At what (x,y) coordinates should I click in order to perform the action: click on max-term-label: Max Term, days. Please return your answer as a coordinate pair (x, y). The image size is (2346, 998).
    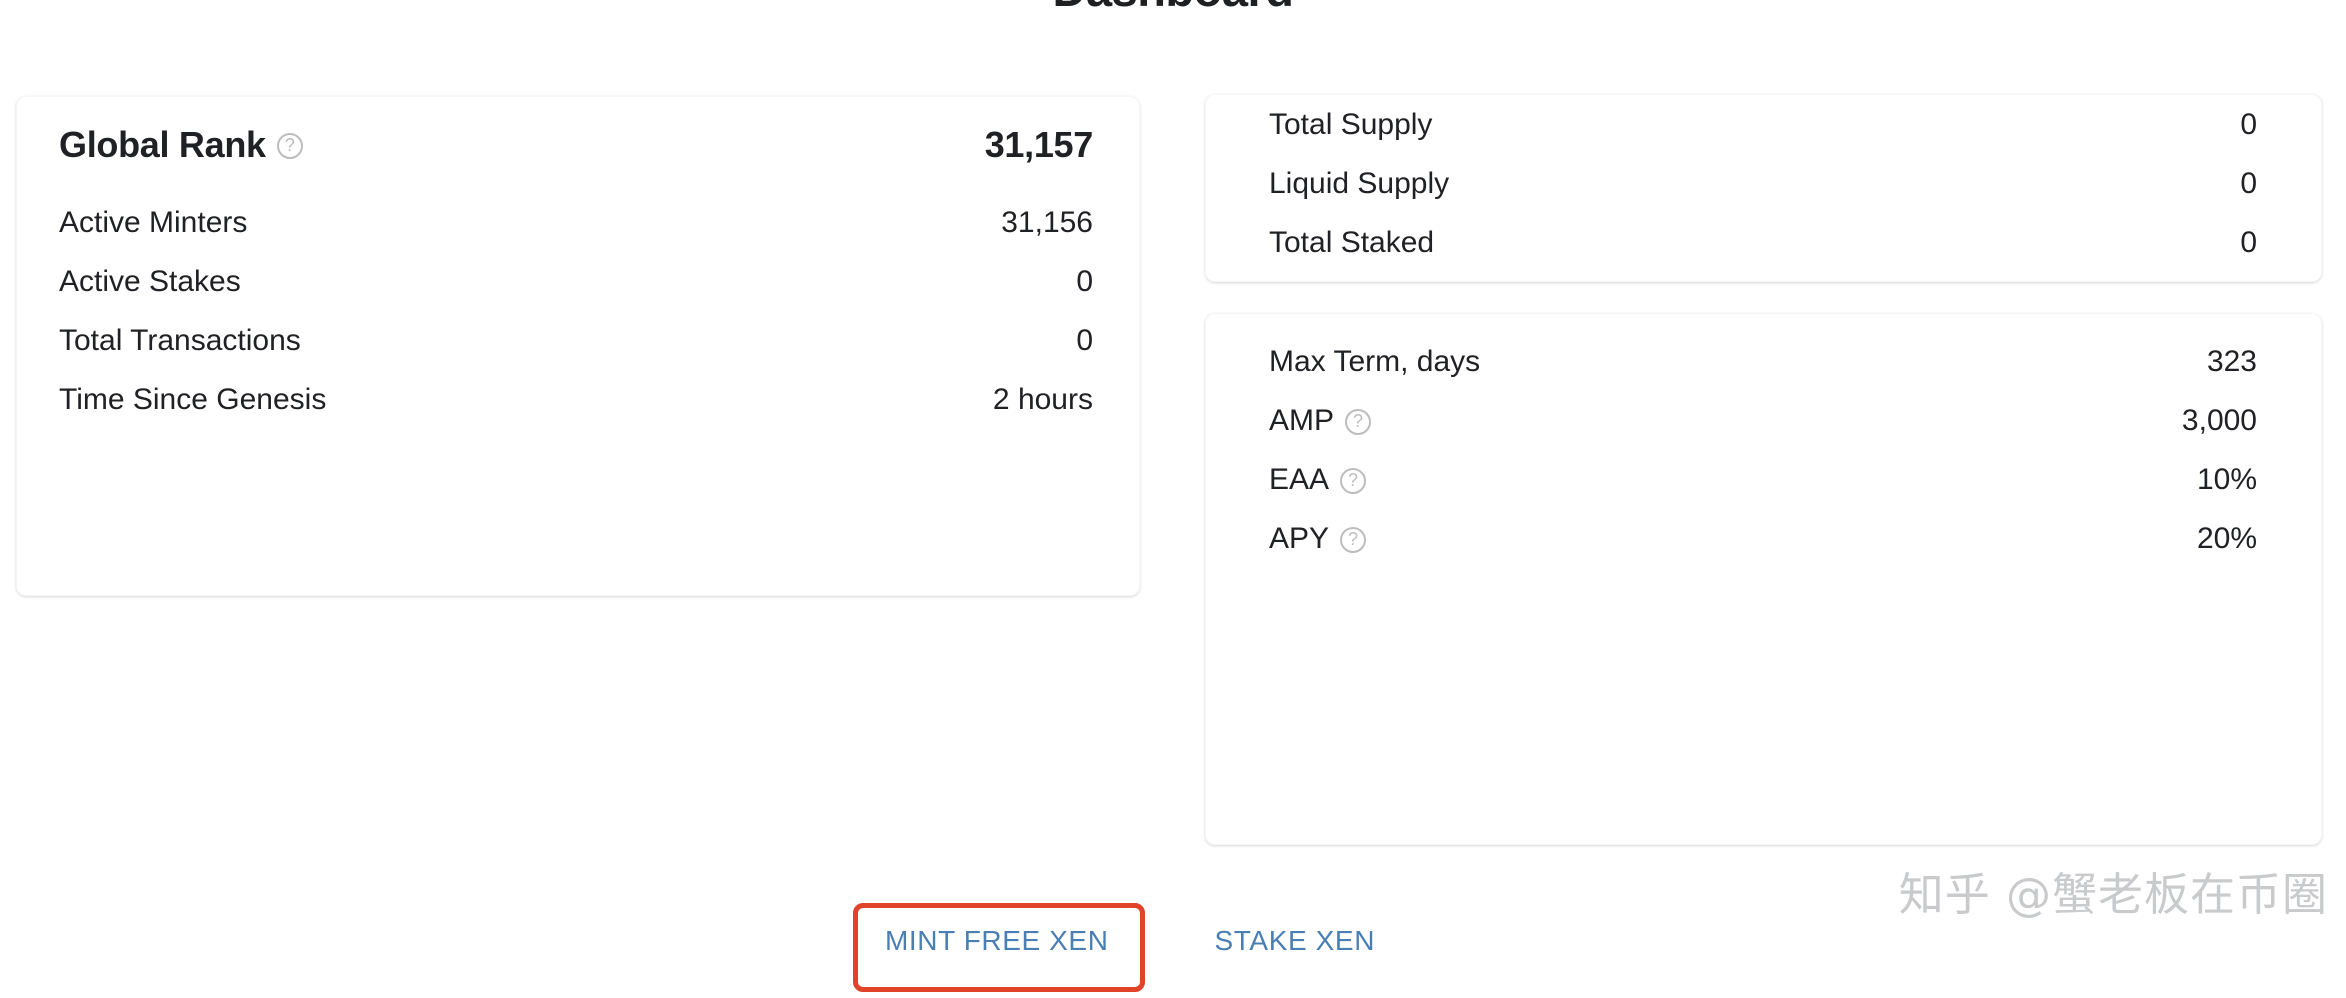
    Looking at the image, I should click on (1375, 361).